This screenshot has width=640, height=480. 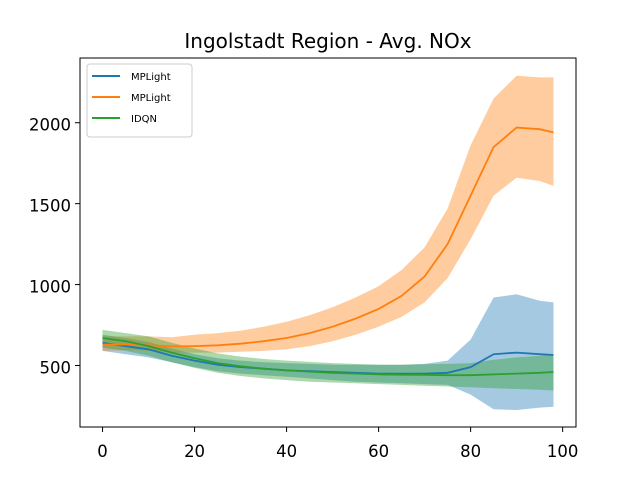 I want to click on legend-label: IDQN, so click(x=144, y=119).